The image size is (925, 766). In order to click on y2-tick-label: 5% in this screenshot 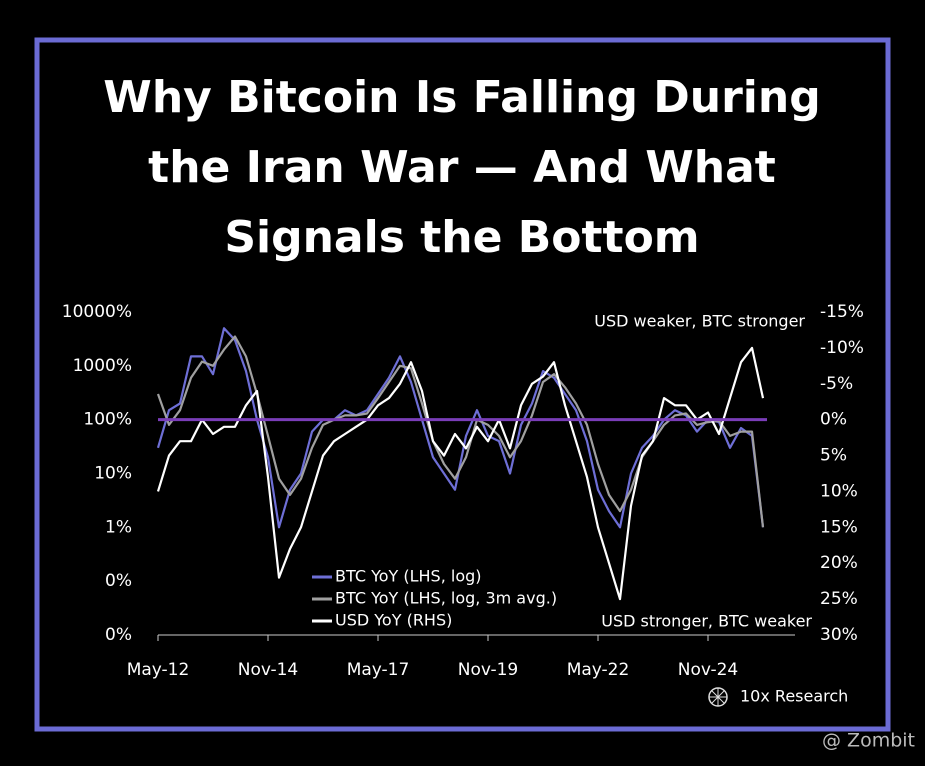, I will do `click(833, 456)`.